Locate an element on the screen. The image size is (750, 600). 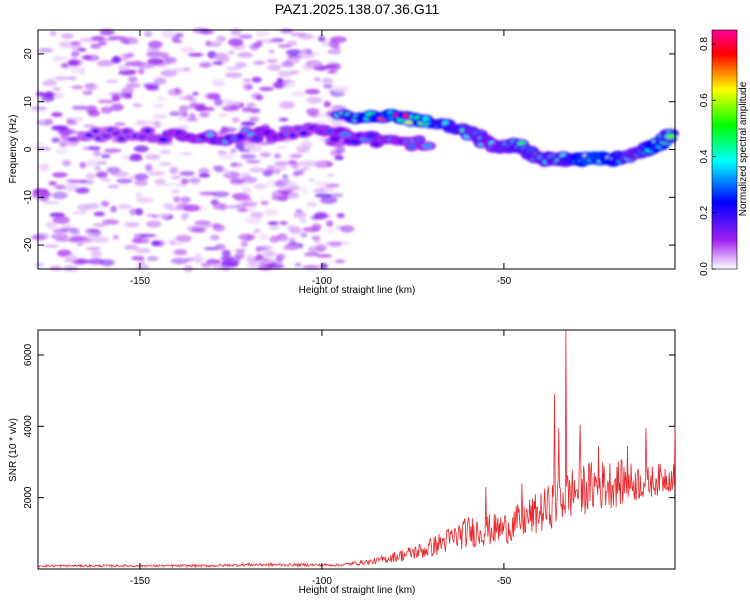
colorbar-ticks: 0.0 0.2 0.4 0.6 0.8 is located at coordinates (707, 156).